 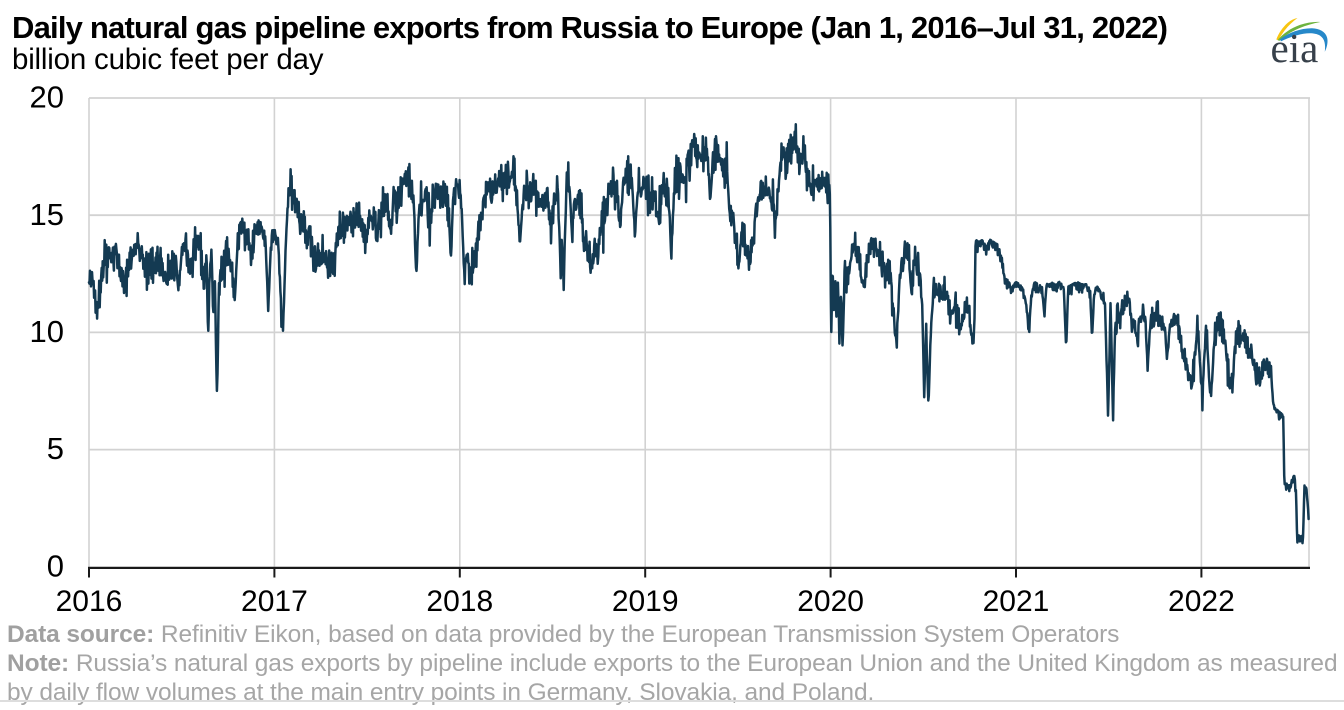 I want to click on svg-text: 5, so click(x=55, y=448).